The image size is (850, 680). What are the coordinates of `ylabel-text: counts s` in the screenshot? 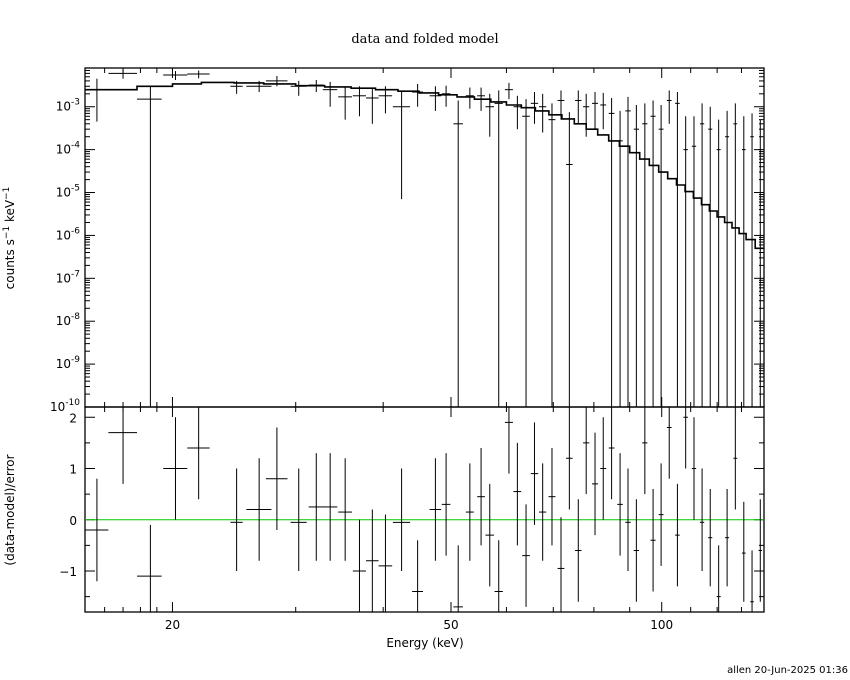 It's located at (10, 264).